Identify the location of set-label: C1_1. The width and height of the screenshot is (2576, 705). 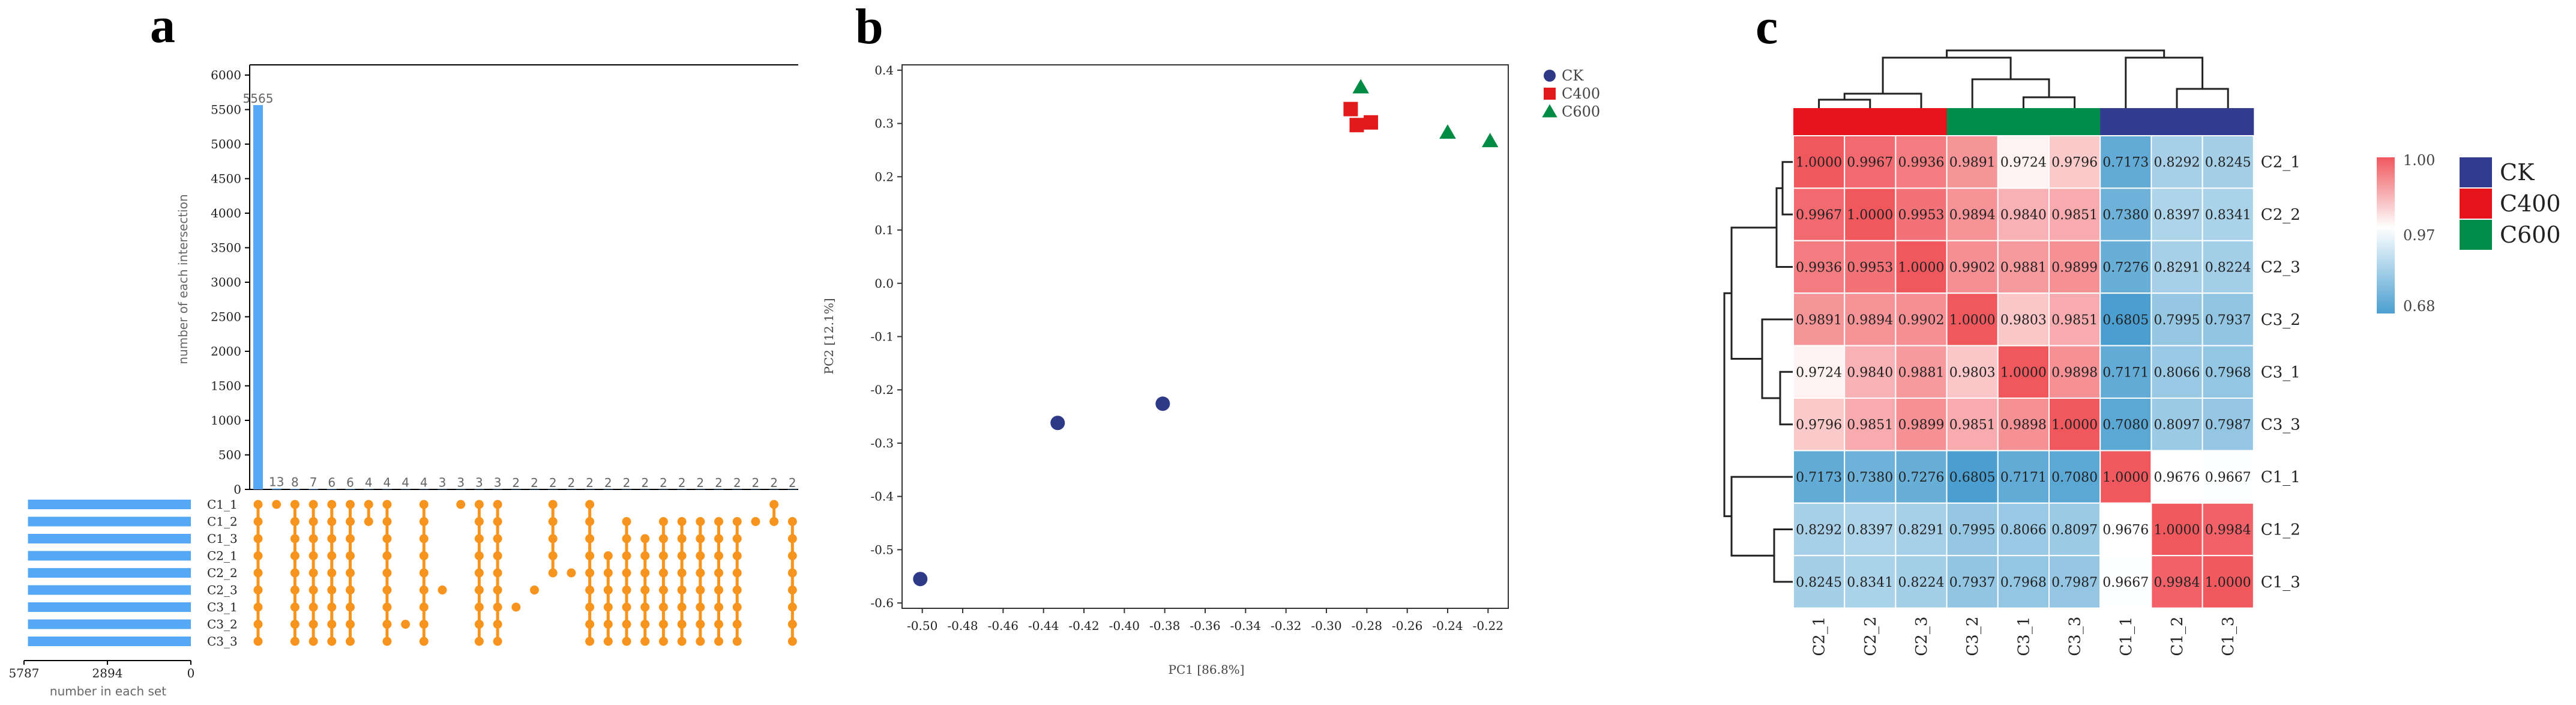
(222, 504).